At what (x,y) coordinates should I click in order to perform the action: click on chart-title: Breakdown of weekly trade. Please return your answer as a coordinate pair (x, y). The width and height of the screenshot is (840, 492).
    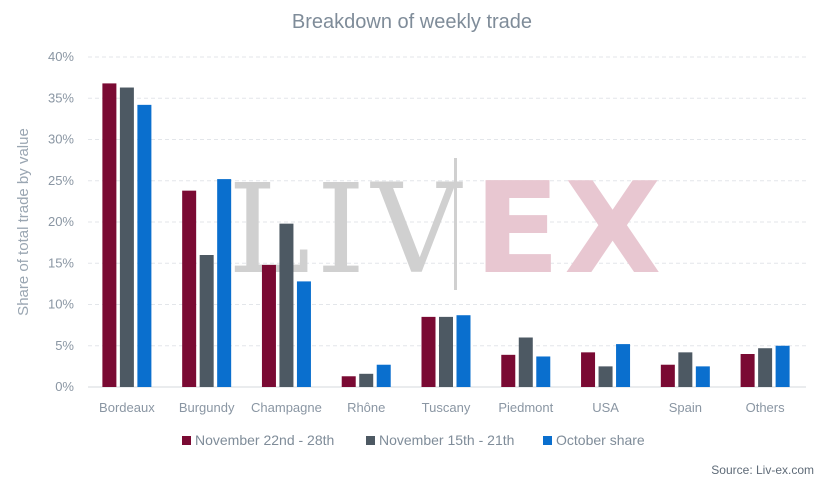
    Looking at the image, I should click on (412, 22).